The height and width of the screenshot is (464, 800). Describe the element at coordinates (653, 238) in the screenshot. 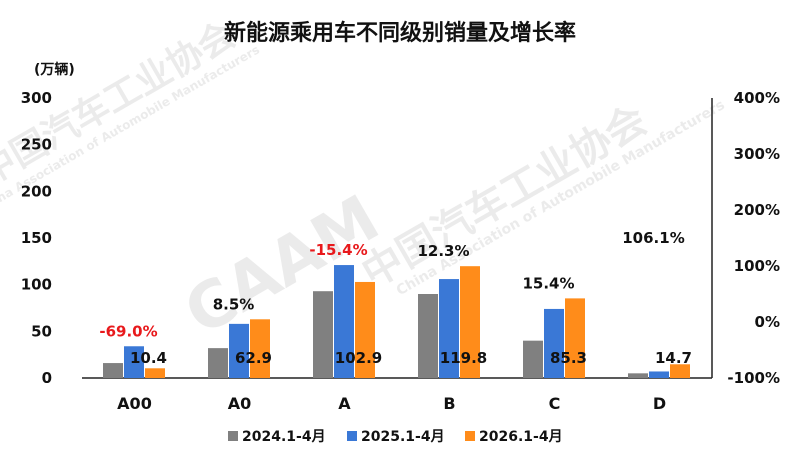

I see `growth-rate-label: 106.1%` at that location.